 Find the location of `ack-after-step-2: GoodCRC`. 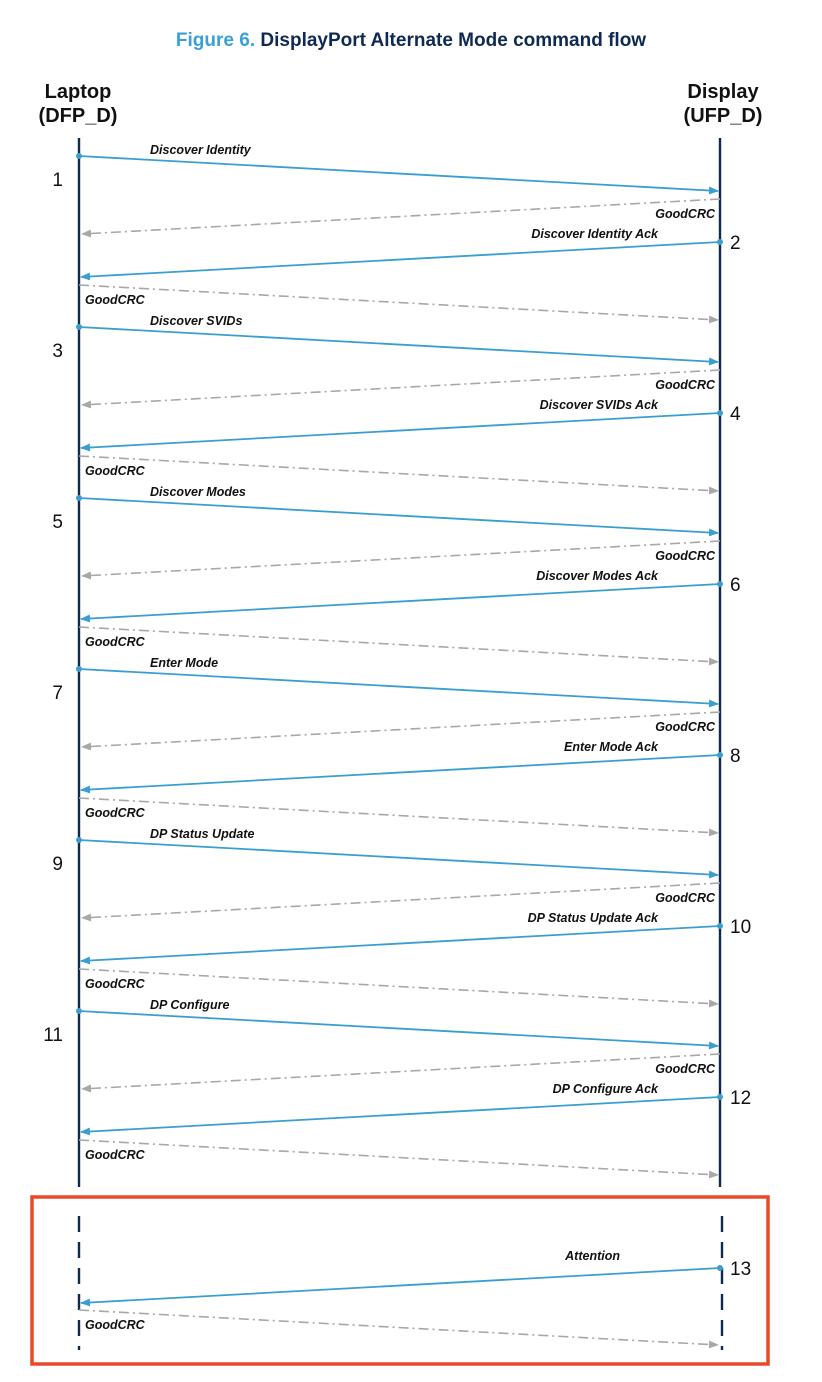

ack-after-step-2: GoodCRC is located at coordinates (398, 304).